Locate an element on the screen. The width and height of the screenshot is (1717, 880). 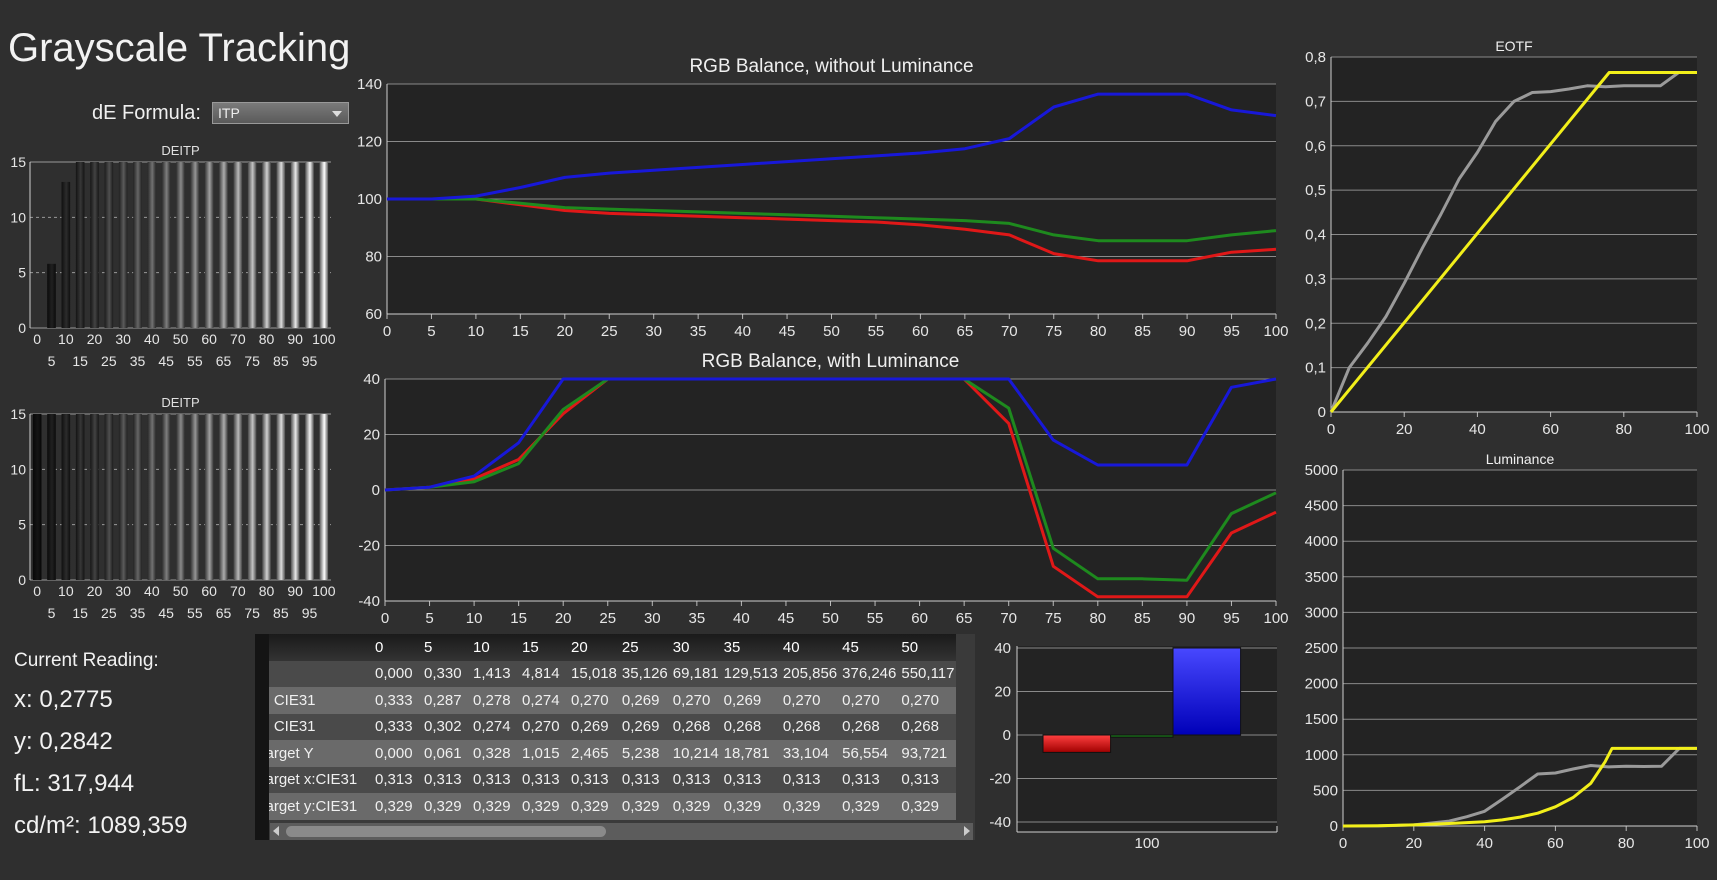
rgb_no_lum-series-green is located at coordinates (832, 220).